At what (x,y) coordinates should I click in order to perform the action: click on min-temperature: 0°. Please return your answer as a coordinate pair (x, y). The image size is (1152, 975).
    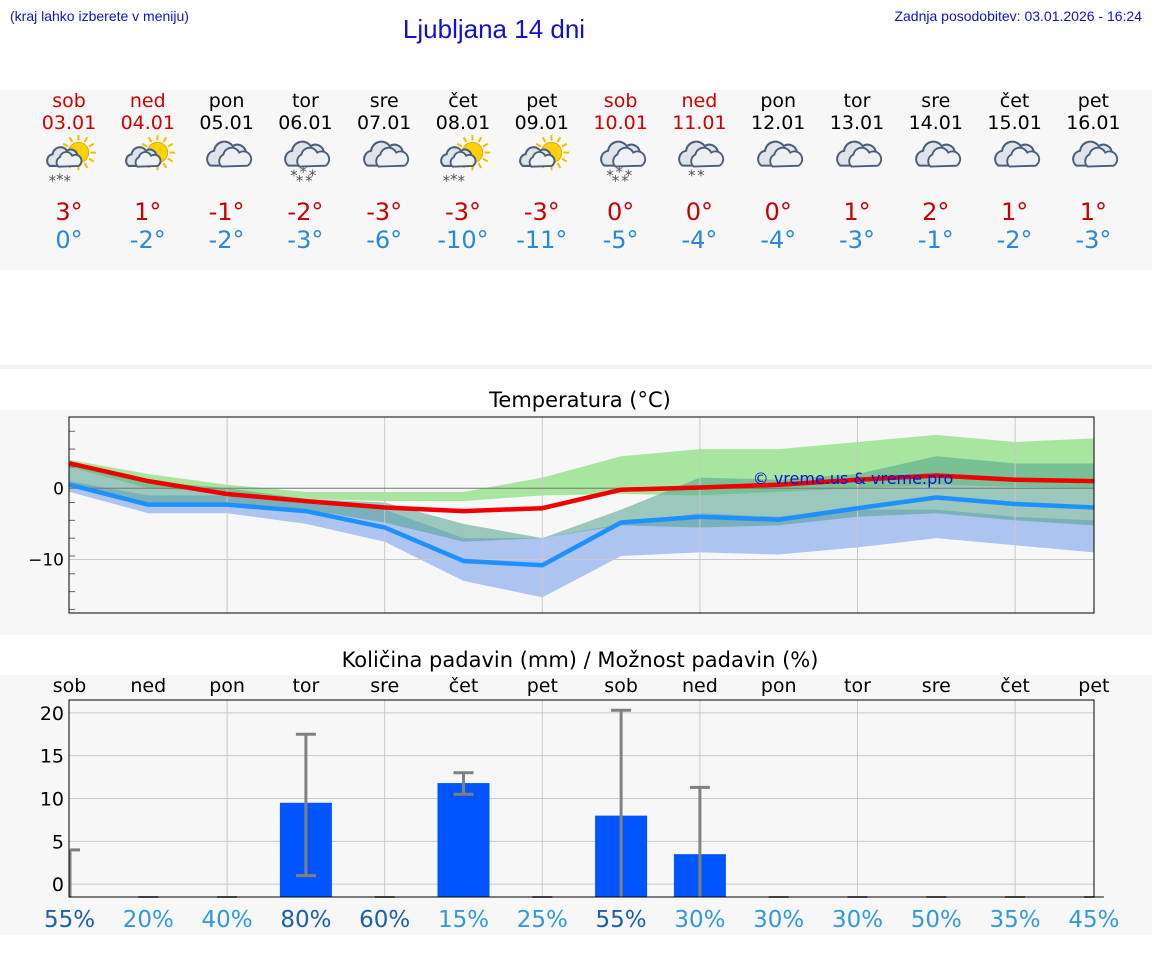
    Looking at the image, I should click on (69, 240).